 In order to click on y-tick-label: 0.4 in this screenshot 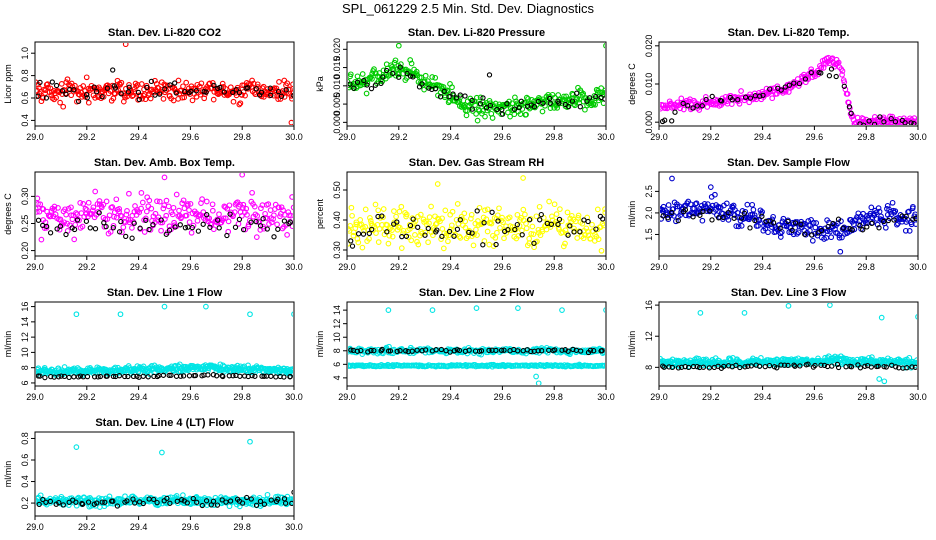, I will do `click(25, 120)`.